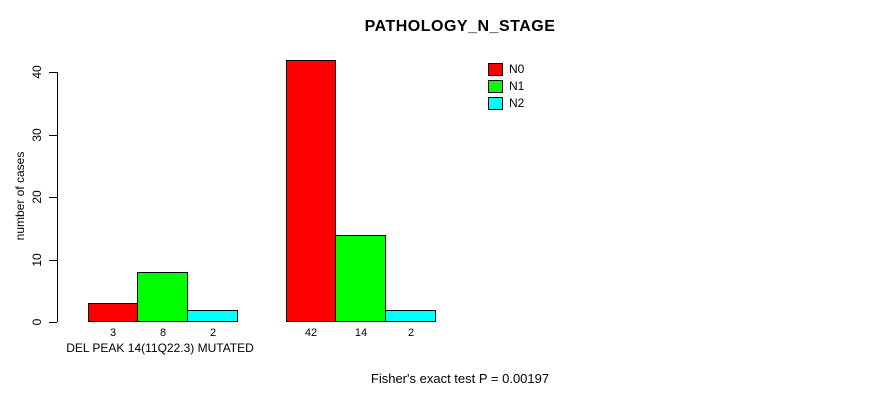 The width and height of the screenshot is (890, 400). What do you see at coordinates (495, 86) in the screenshot?
I see `legend-swatch-n1` at bounding box center [495, 86].